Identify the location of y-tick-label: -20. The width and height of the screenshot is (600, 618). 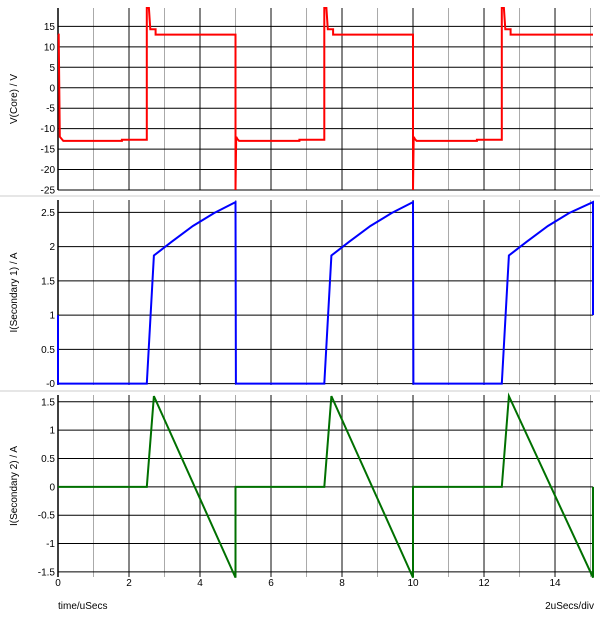
(48, 170).